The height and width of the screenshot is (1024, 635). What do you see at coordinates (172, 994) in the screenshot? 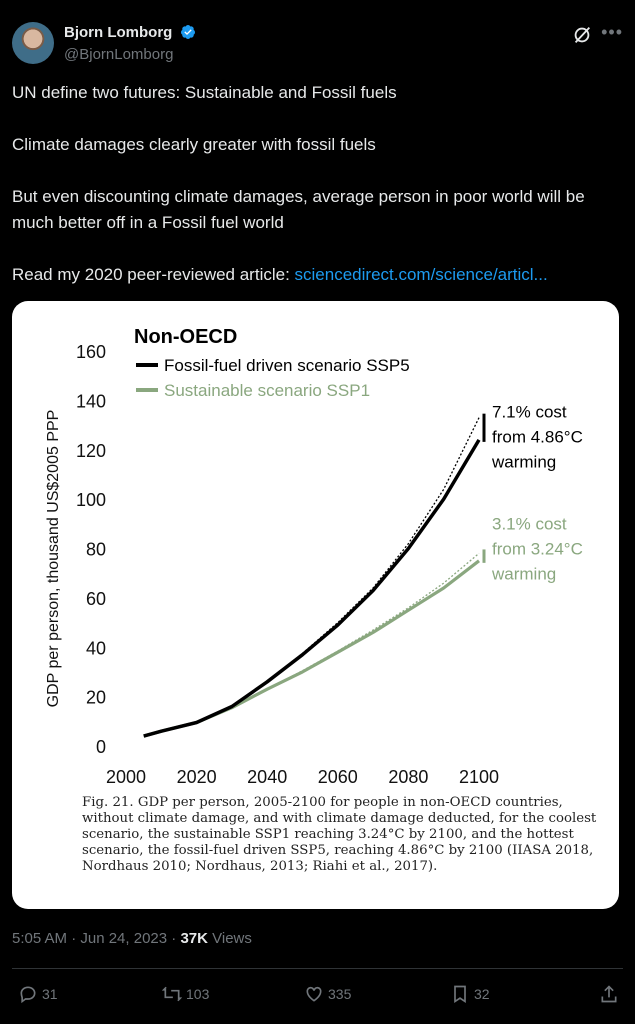
I see `repost-icon` at bounding box center [172, 994].